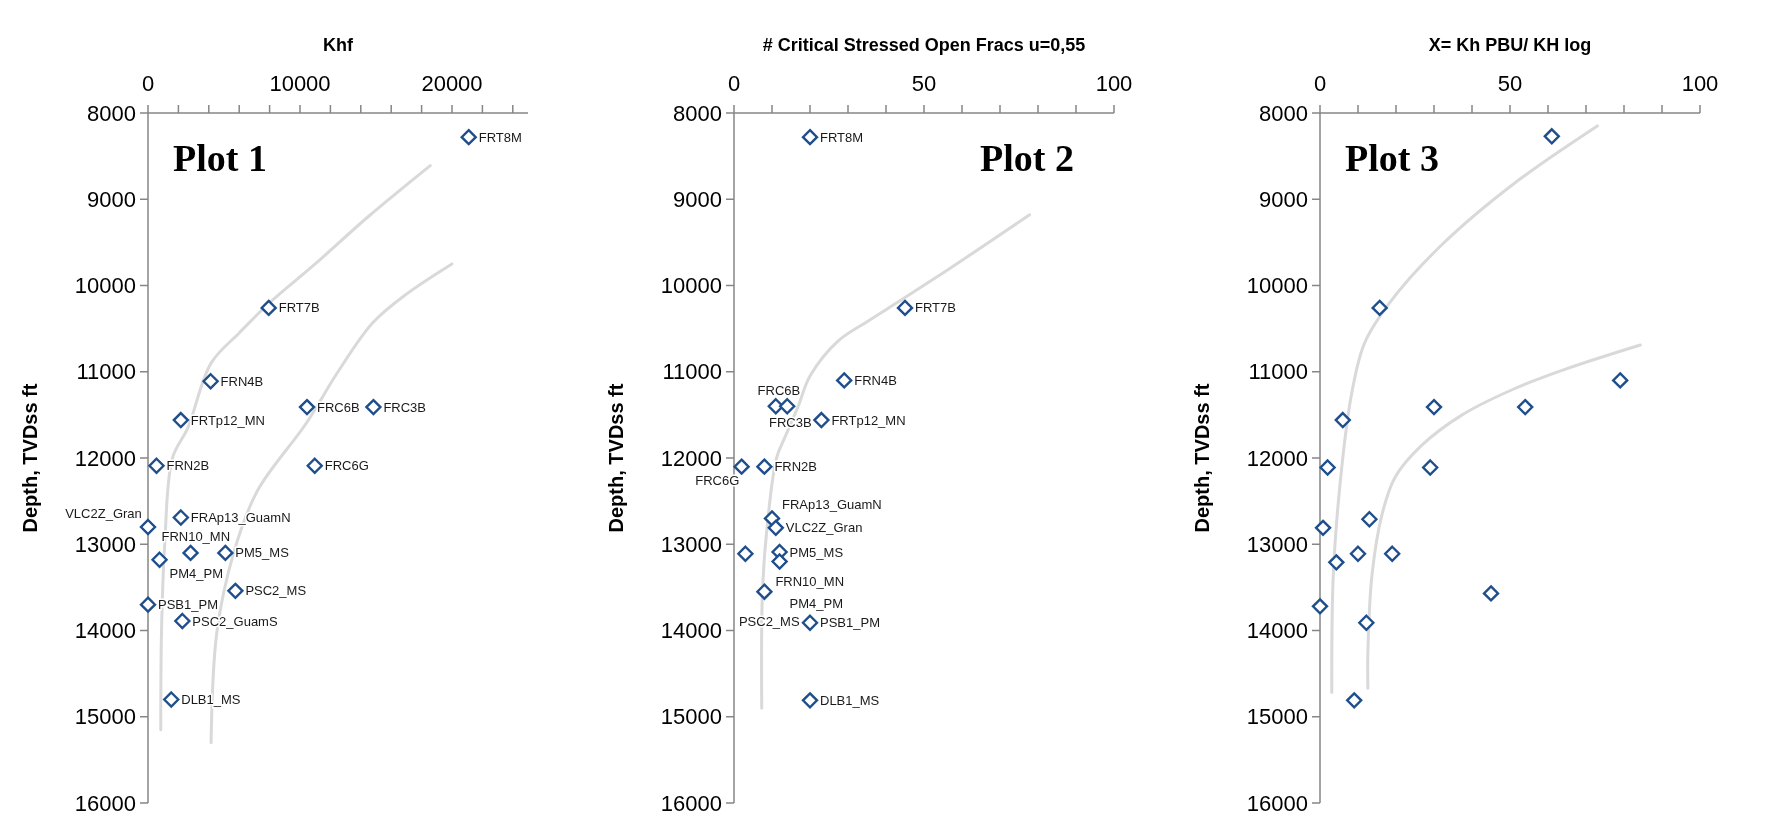 This screenshot has height=836, width=1775. I want to click on annotation: PSC2_MS, so click(769, 622).